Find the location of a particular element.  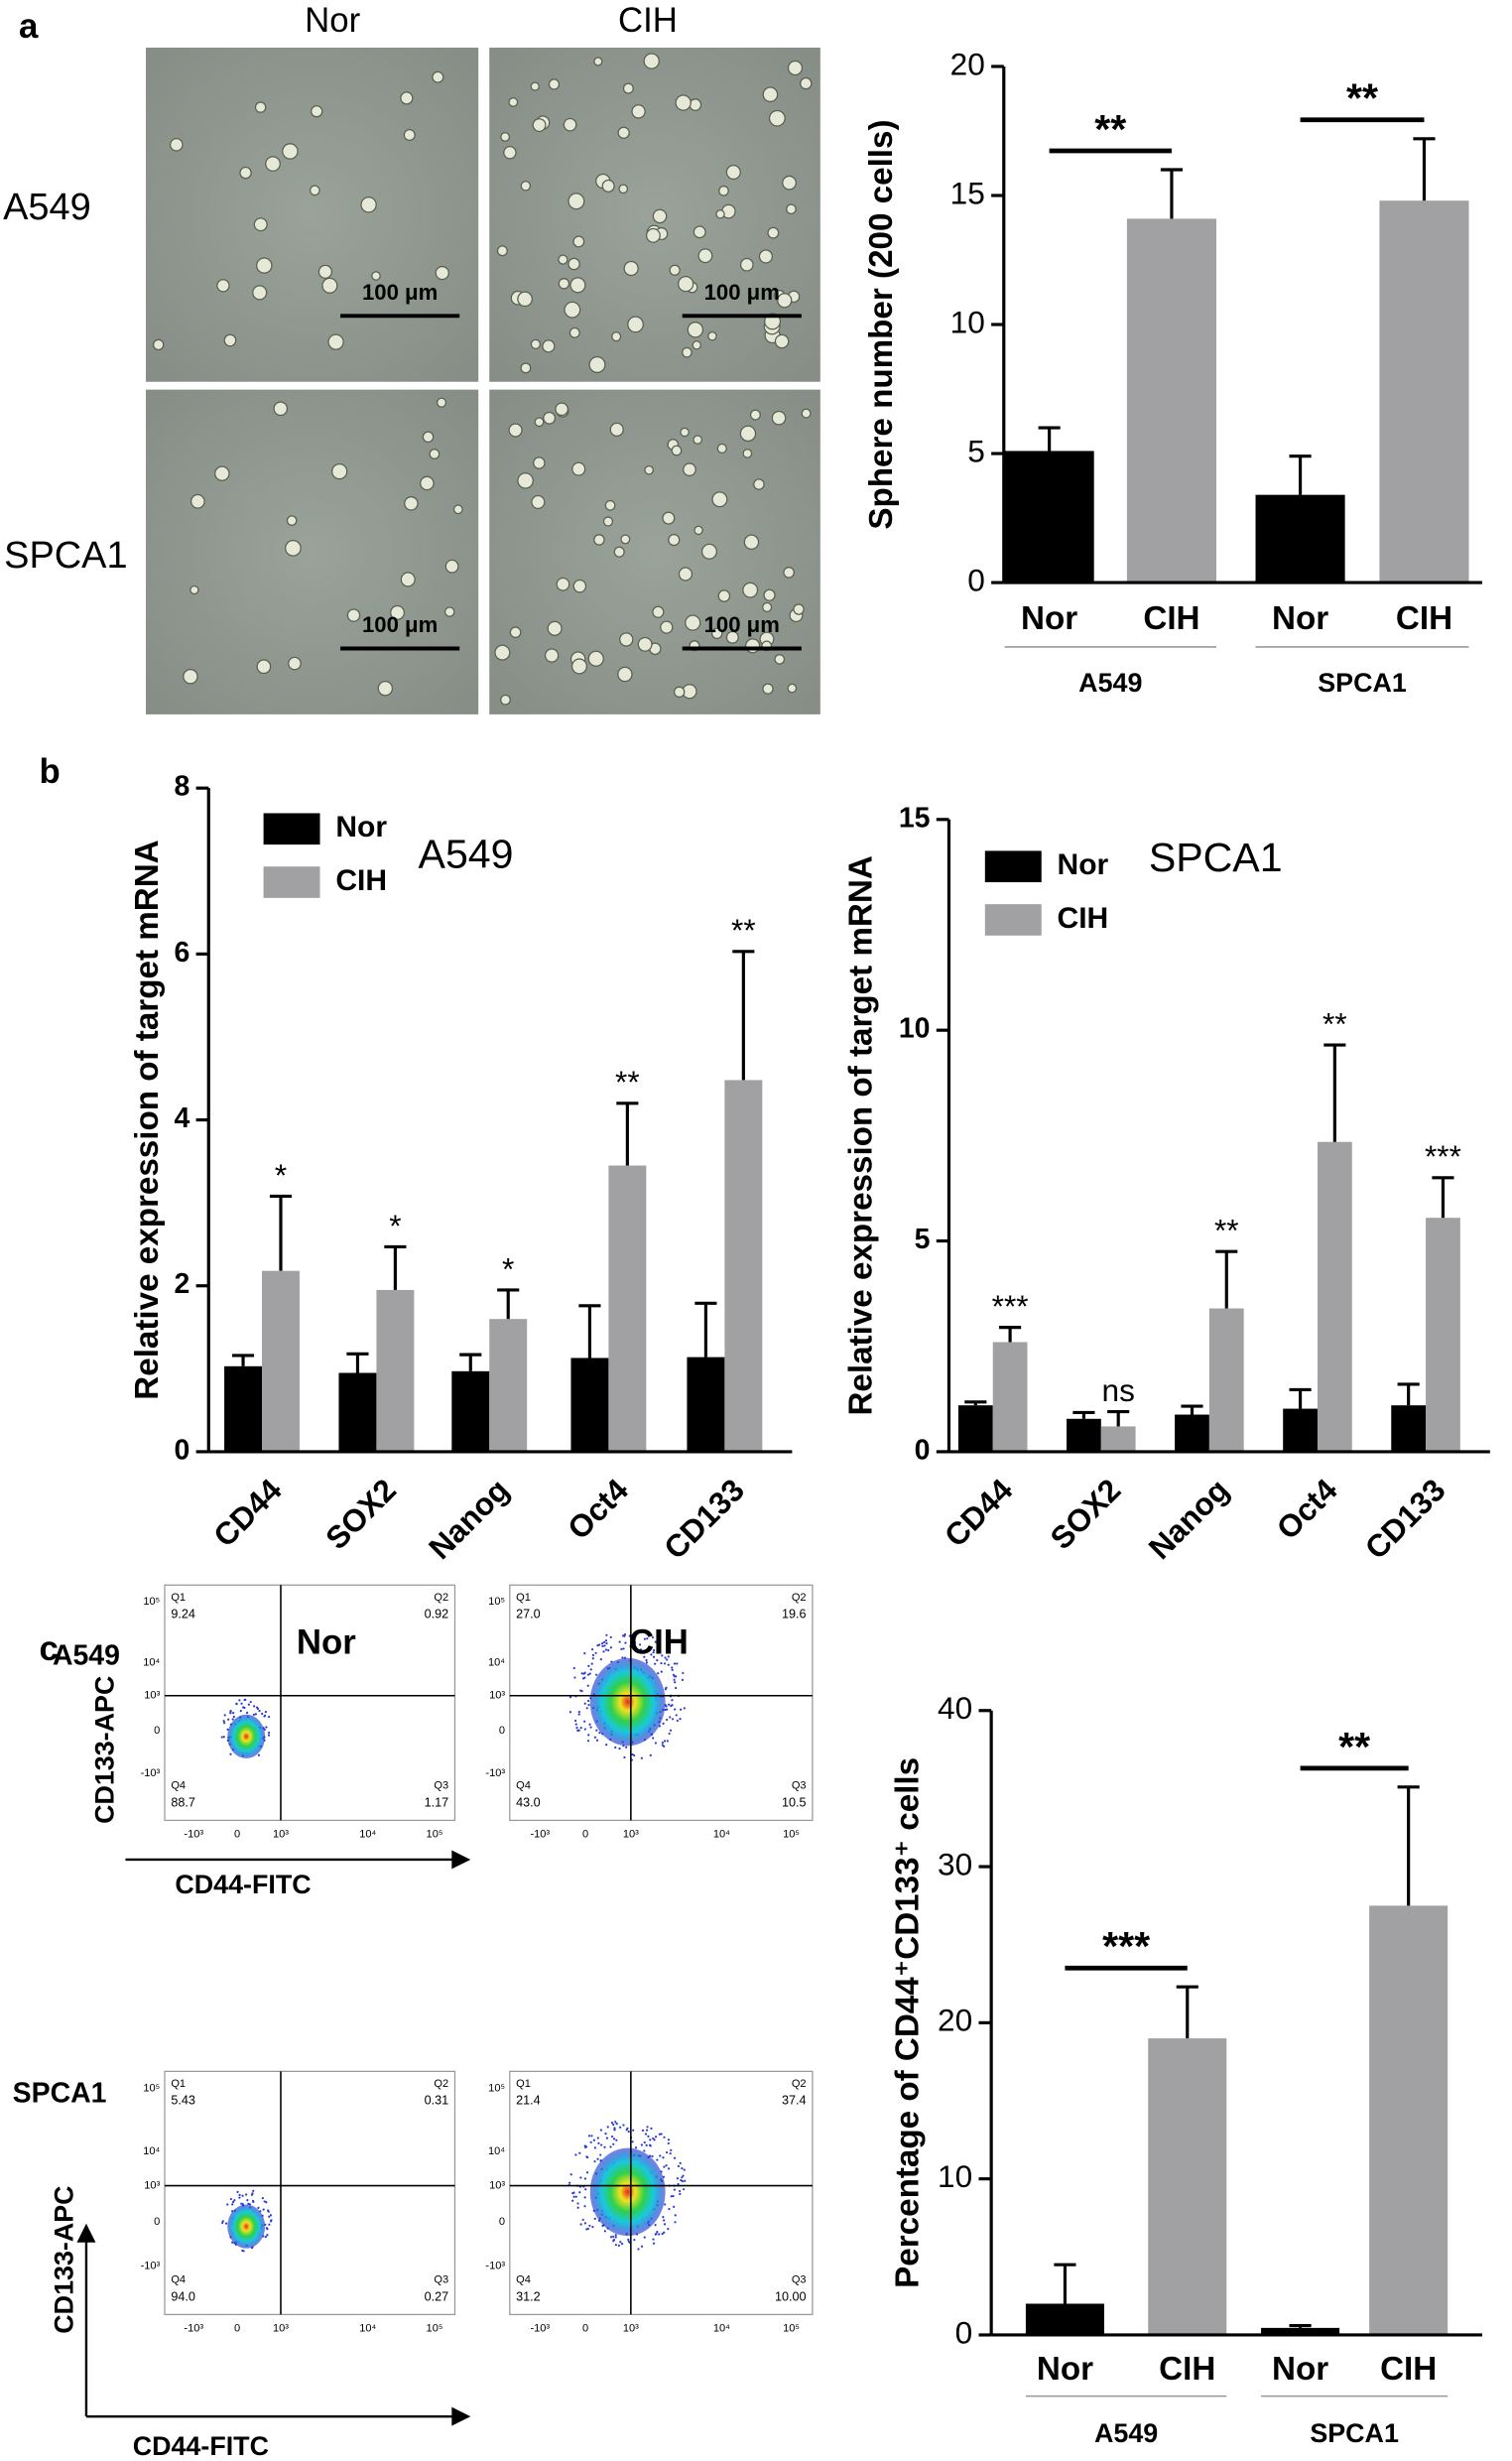

chart-title: SPCA1 is located at coordinates (1216, 857).